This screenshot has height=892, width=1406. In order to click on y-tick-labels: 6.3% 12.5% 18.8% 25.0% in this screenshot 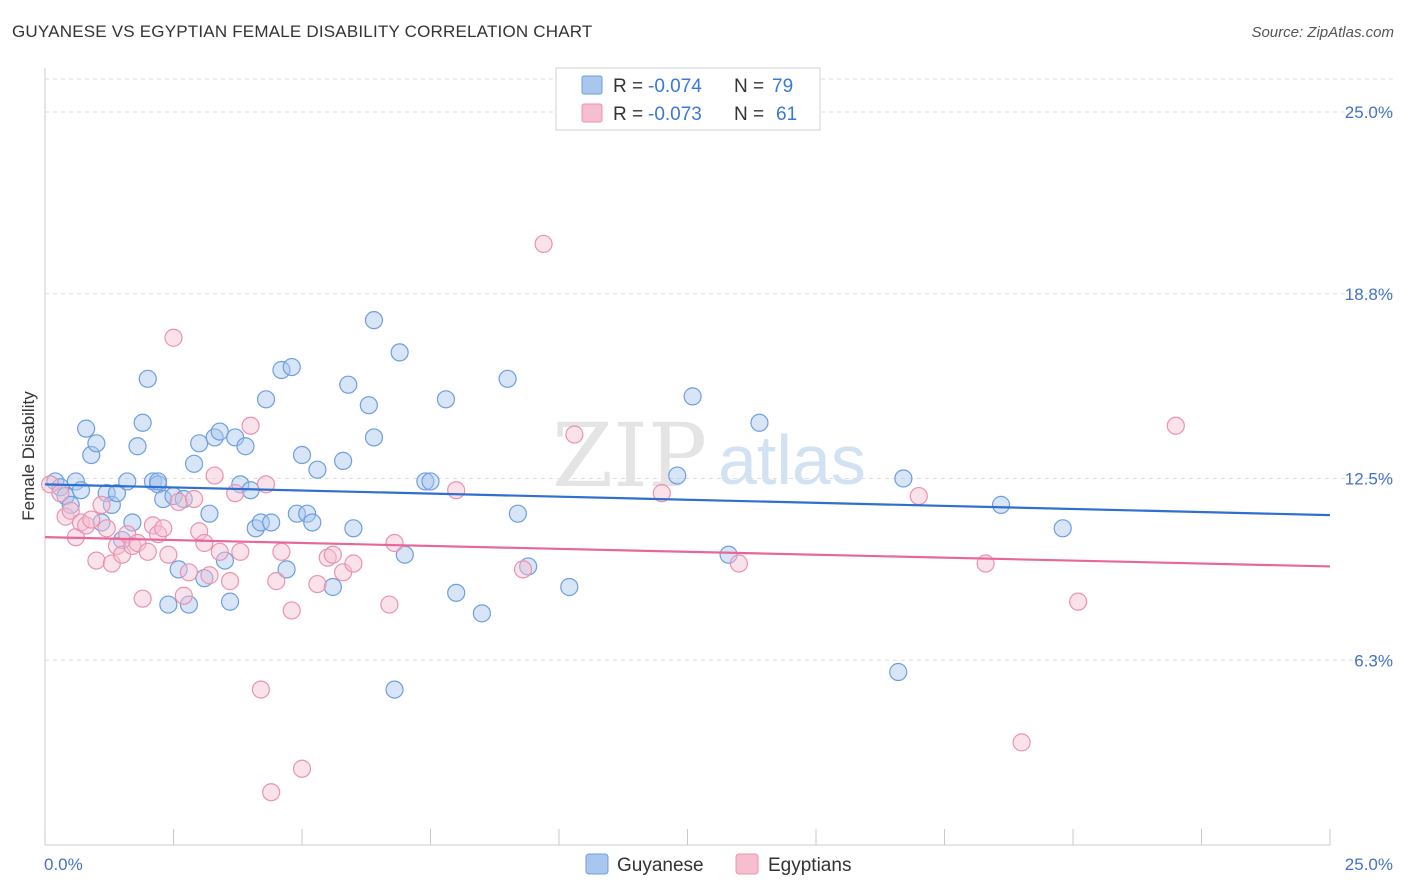, I will do `click(1369, 386)`.